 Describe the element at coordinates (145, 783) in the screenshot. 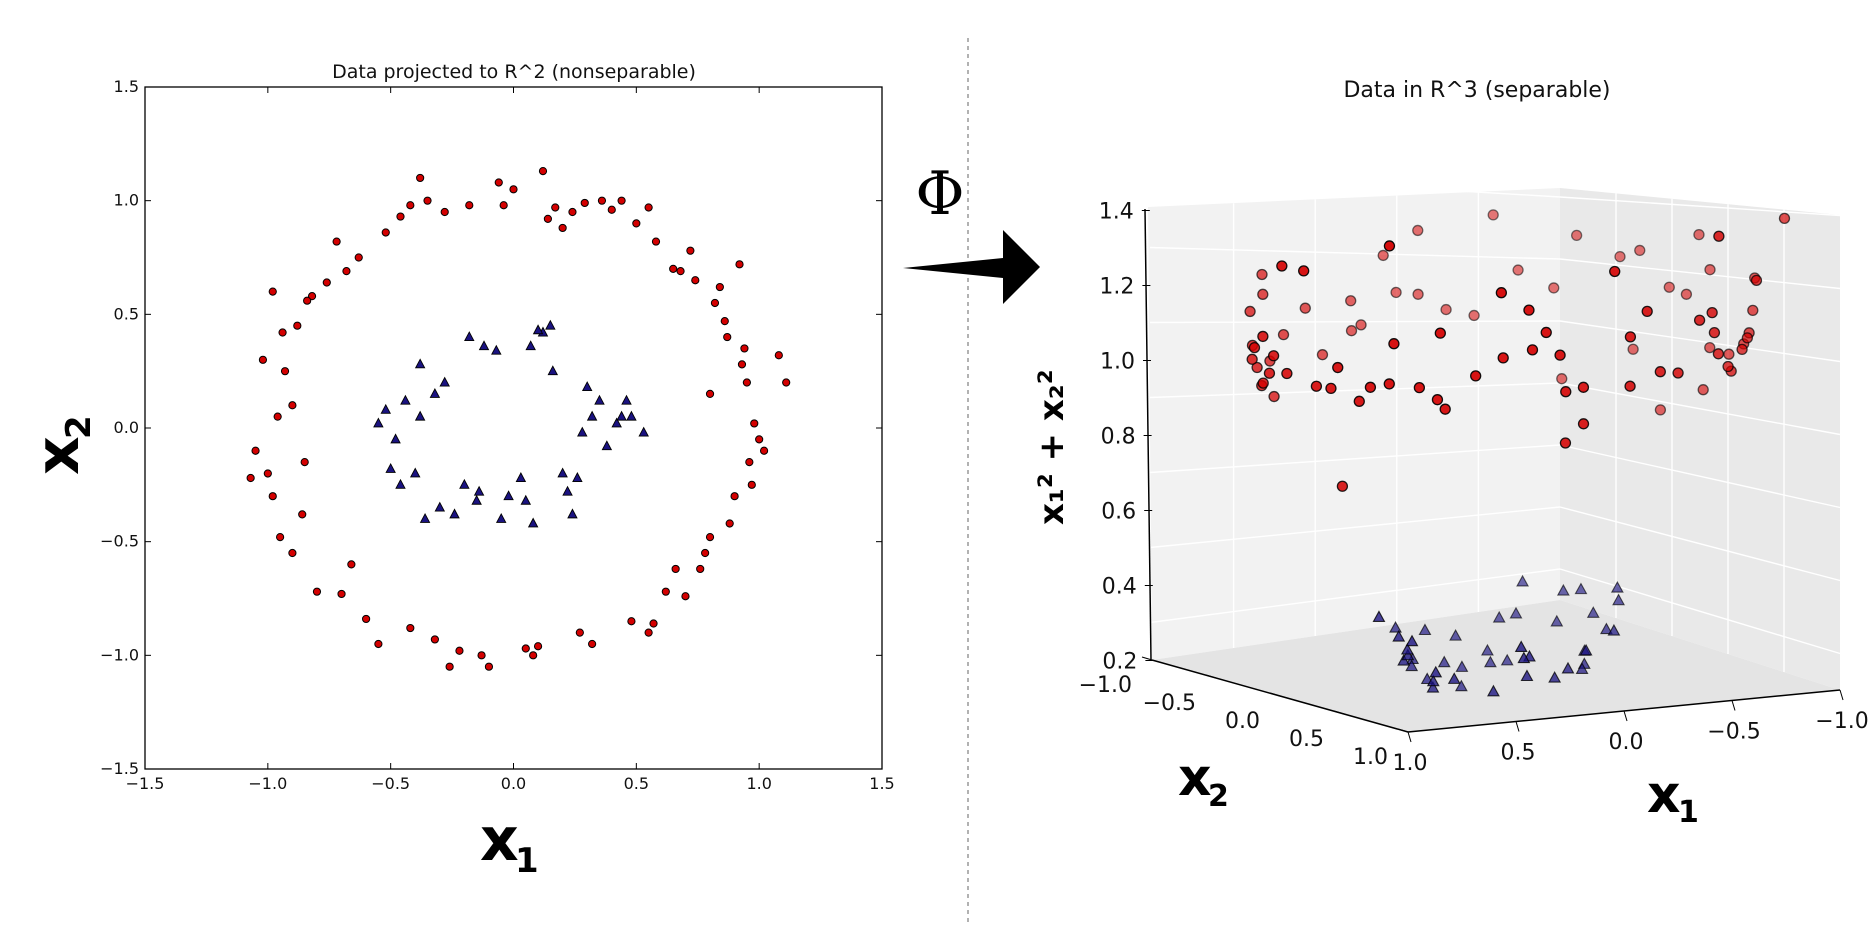

I see `x-tick-label: −1.5` at that location.